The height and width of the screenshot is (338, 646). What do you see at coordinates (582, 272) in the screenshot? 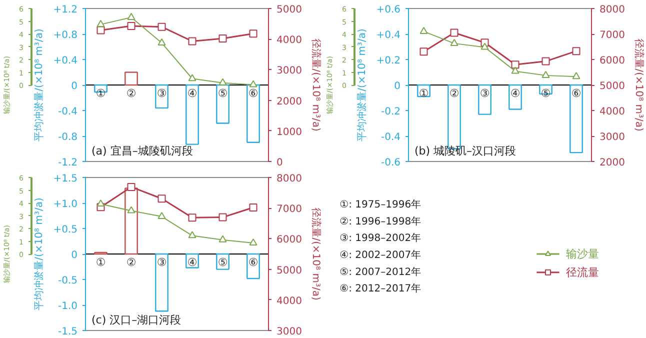
I see `legend-label: 径流量` at bounding box center [582, 272].